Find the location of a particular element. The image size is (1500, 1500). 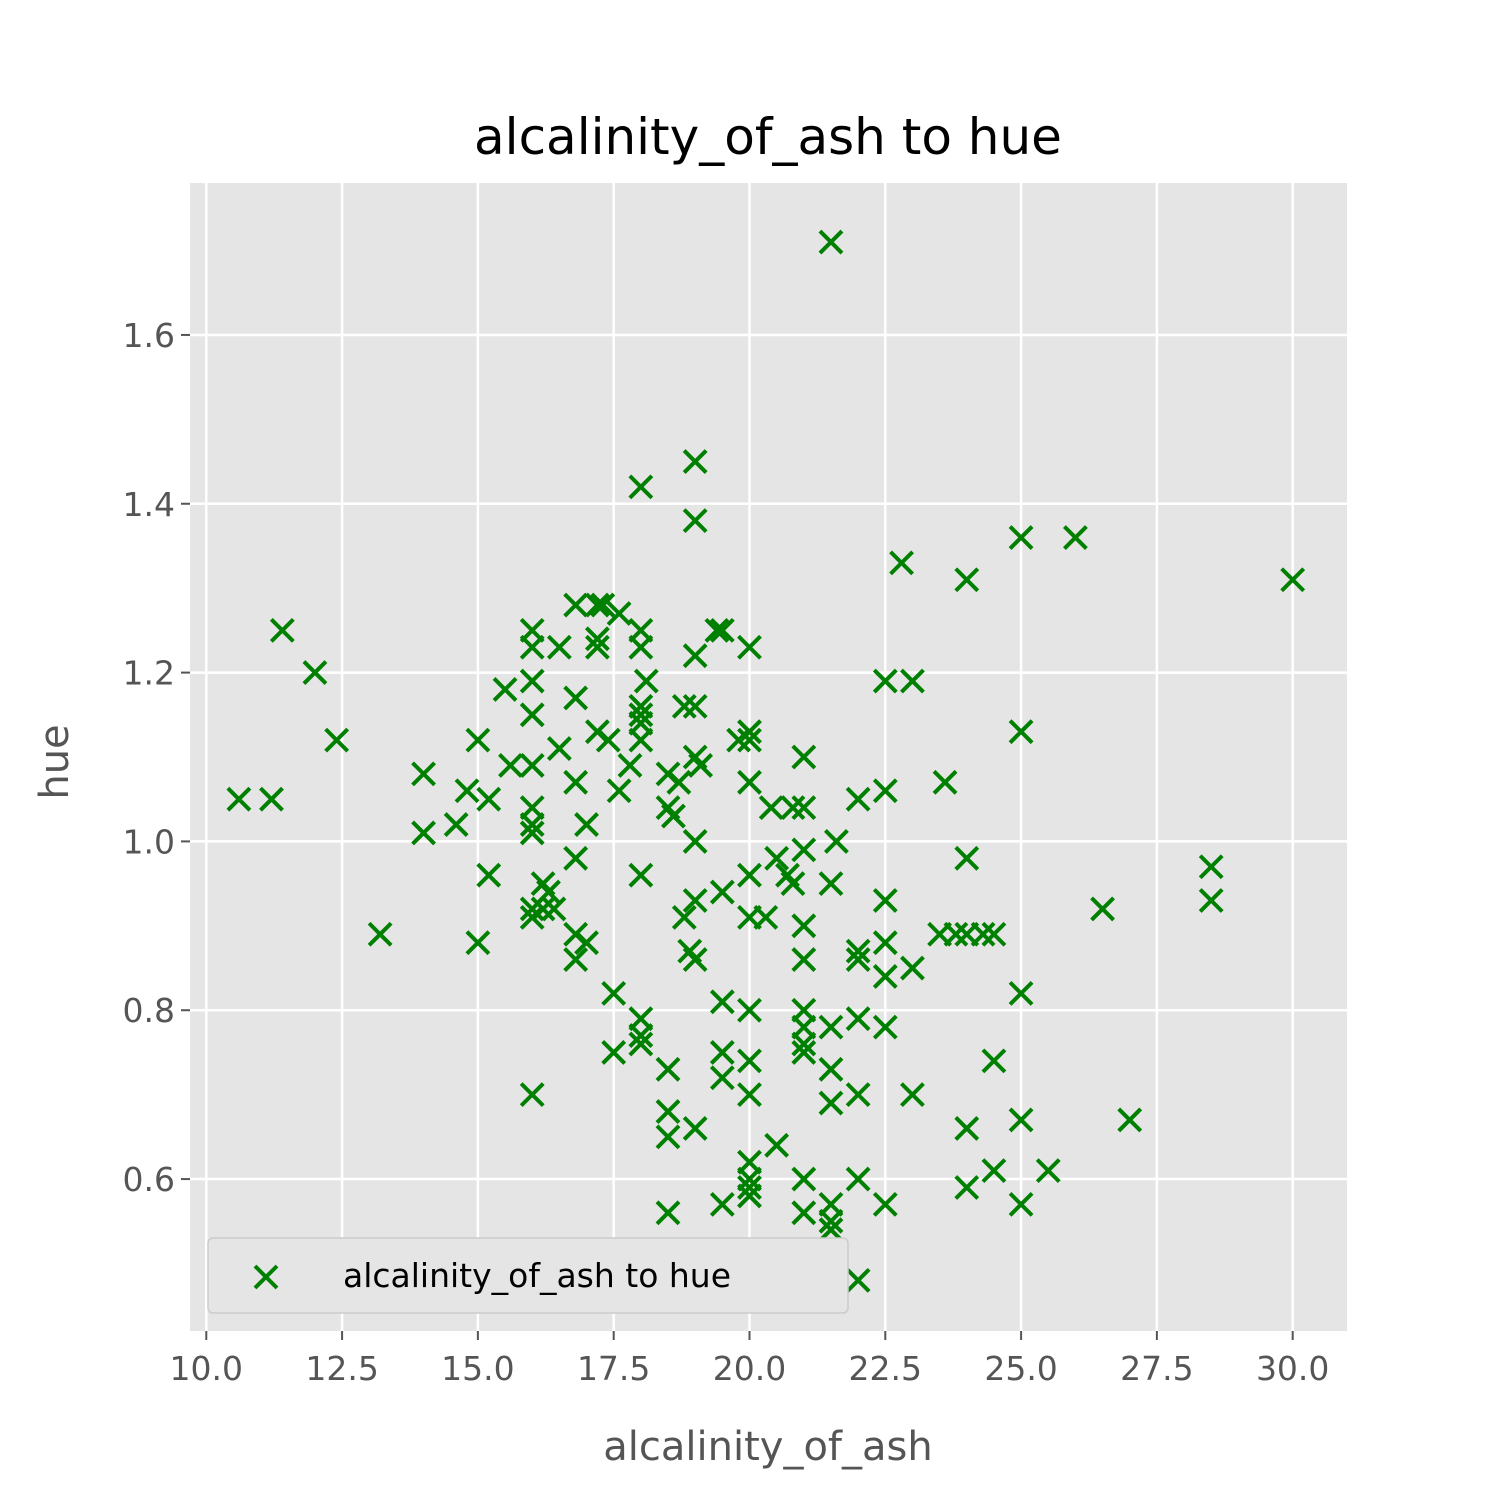

legend-label: alcalinity_of_ash to hue is located at coordinates (537, 1275).